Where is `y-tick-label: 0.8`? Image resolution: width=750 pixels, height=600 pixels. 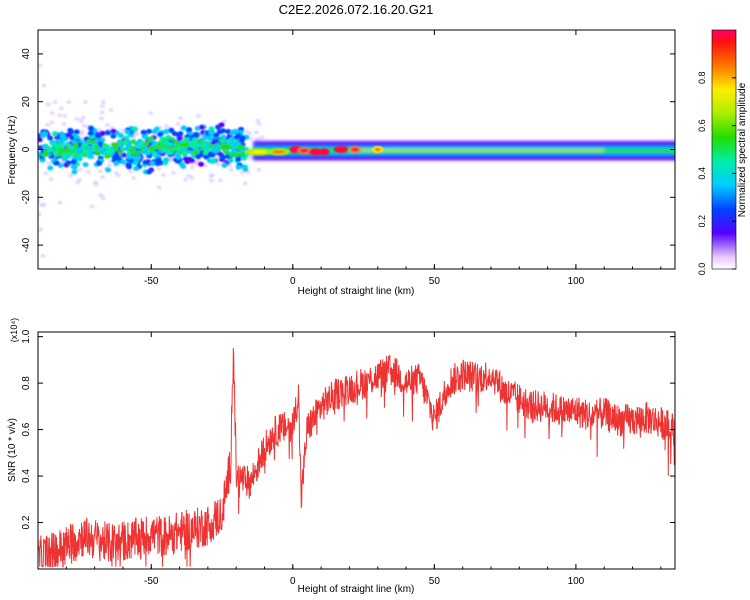
y-tick-label: 0.8 is located at coordinates (26, 383).